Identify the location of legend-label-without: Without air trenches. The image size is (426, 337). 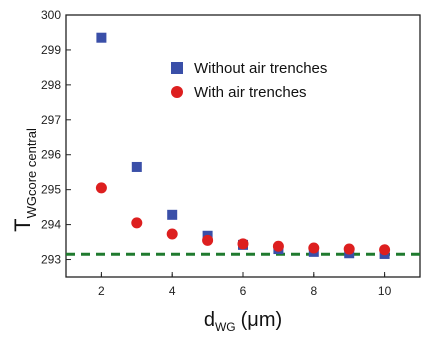
(260, 68).